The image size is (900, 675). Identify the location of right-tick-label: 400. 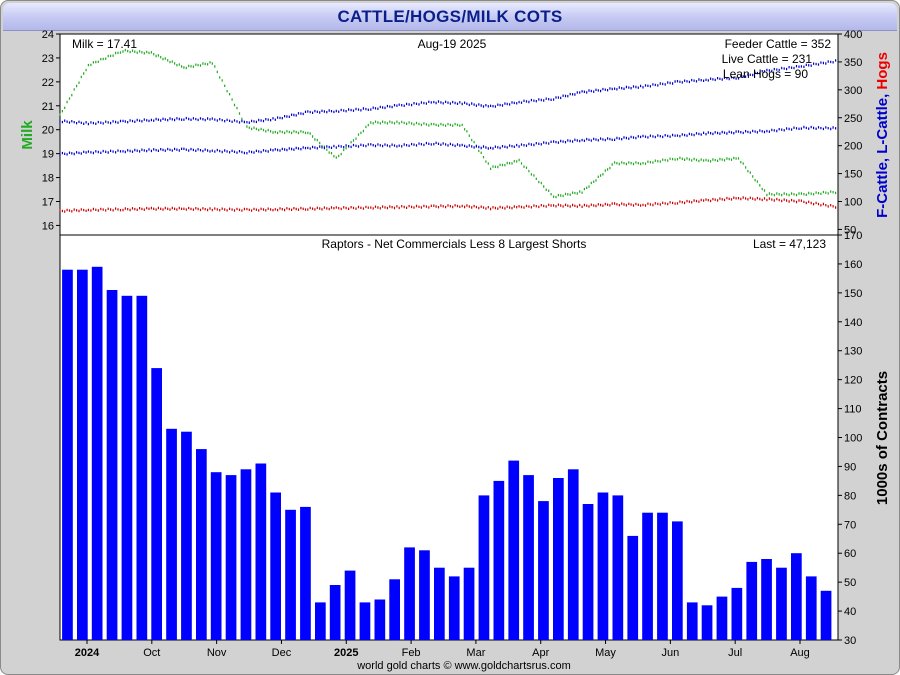
(853, 35).